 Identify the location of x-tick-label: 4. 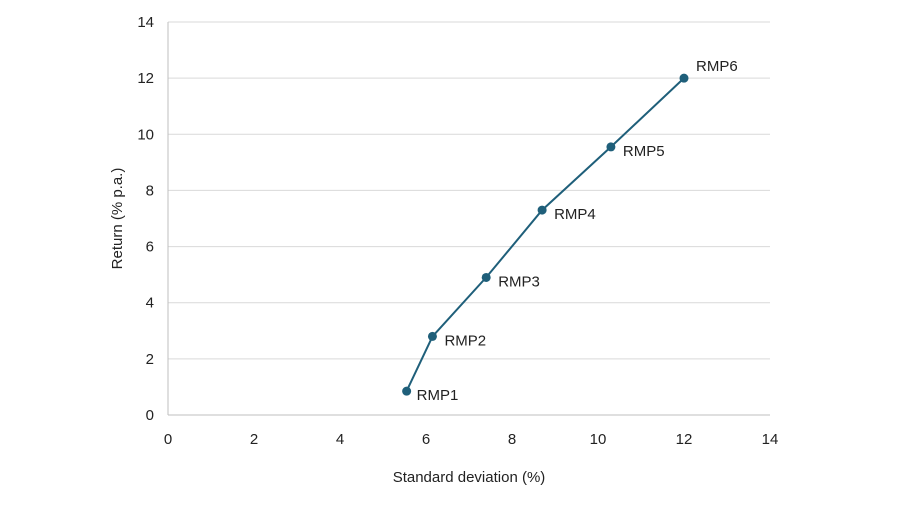
(340, 439).